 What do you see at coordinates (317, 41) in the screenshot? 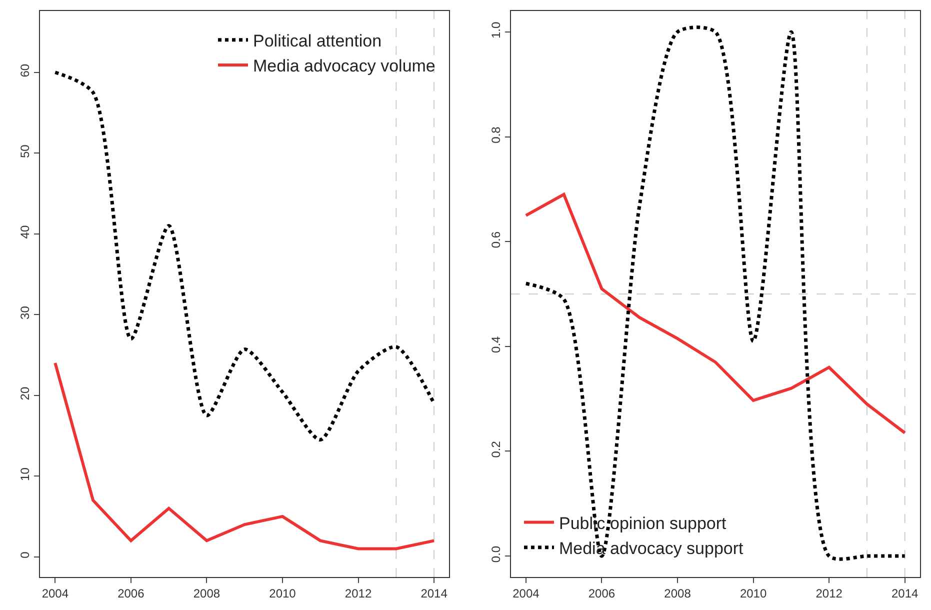
I see `legend-label: Political attention` at bounding box center [317, 41].